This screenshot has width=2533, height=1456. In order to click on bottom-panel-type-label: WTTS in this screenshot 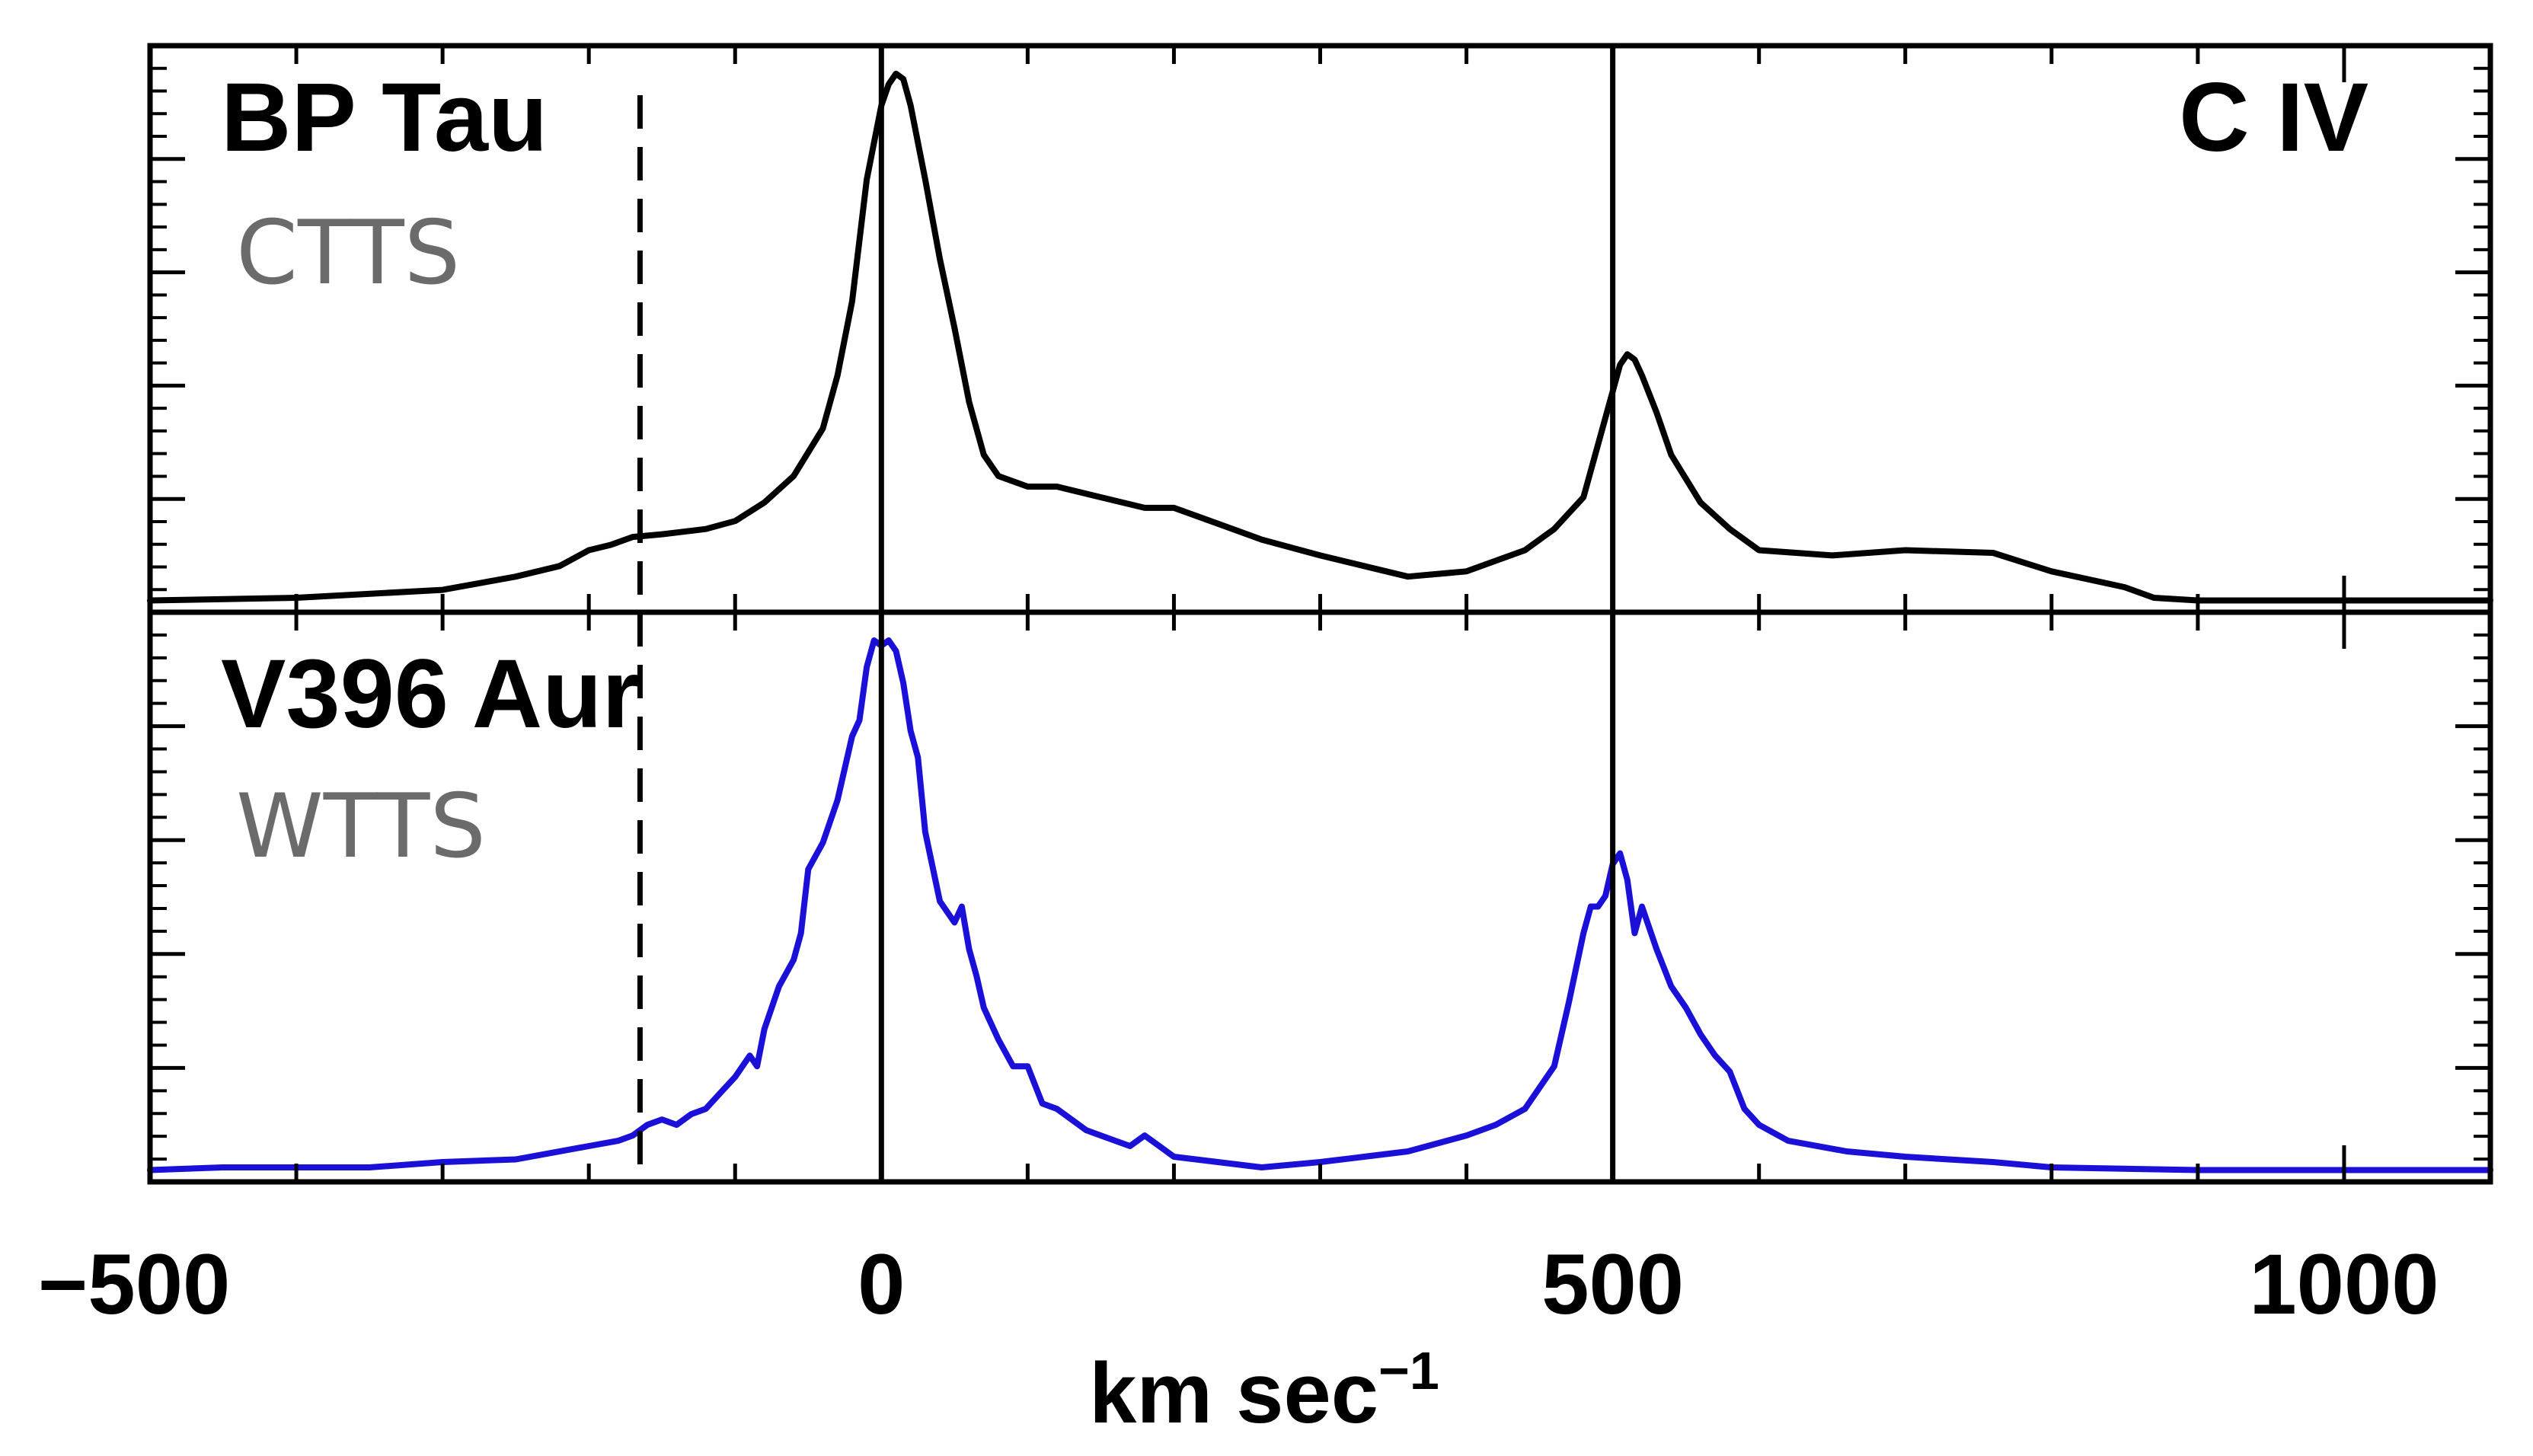, I will do `click(361, 826)`.